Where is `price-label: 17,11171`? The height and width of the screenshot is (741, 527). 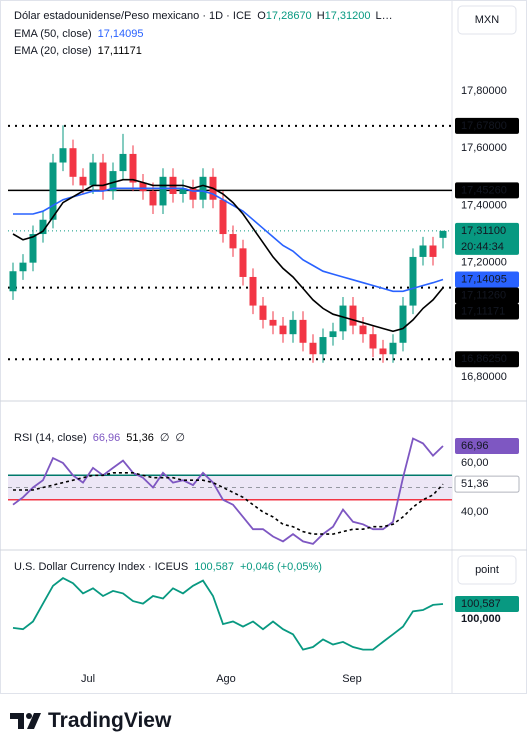
price-label: 17,11171 is located at coordinates (483, 311).